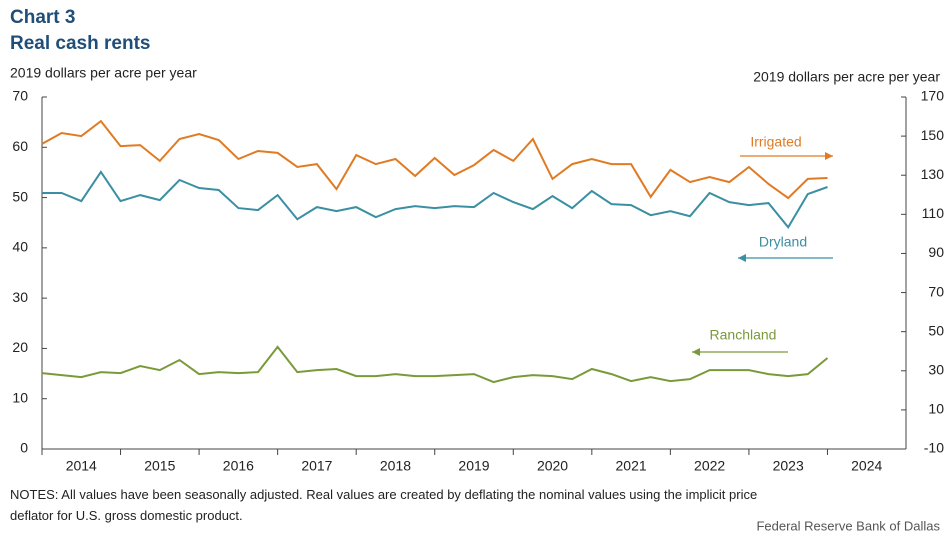  What do you see at coordinates (936, 409) in the screenshot?
I see `y2-tick-label: 10` at bounding box center [936, 409].